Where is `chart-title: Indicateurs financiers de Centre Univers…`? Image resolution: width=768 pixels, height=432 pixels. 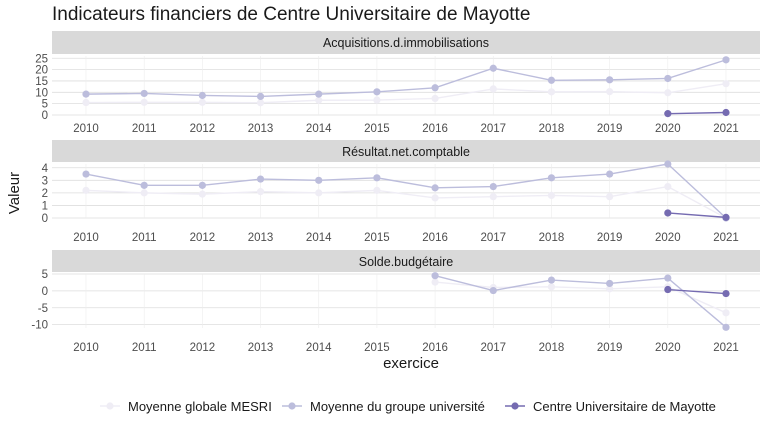
chart-title: Indicateurs financiers de Centre Univers… is located at coordinates (291, 14).